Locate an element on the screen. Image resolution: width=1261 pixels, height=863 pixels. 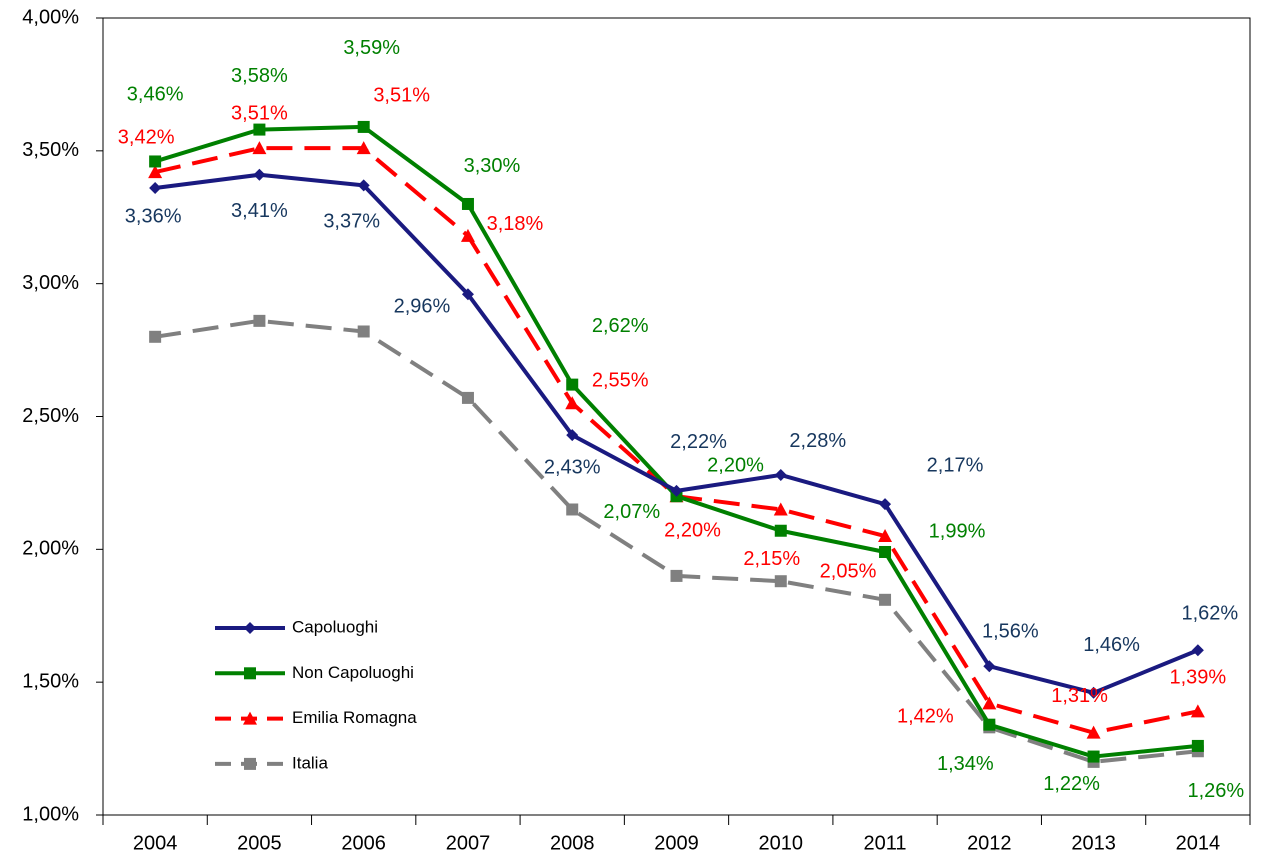
y-tick-label: 3,00% is located at coordinates (50, 283).